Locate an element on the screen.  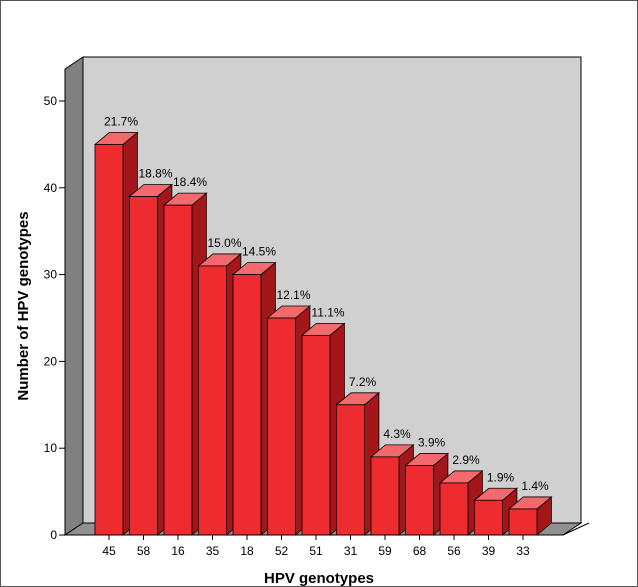
x-tick-label: 51 is located at coordinates (316, 551).